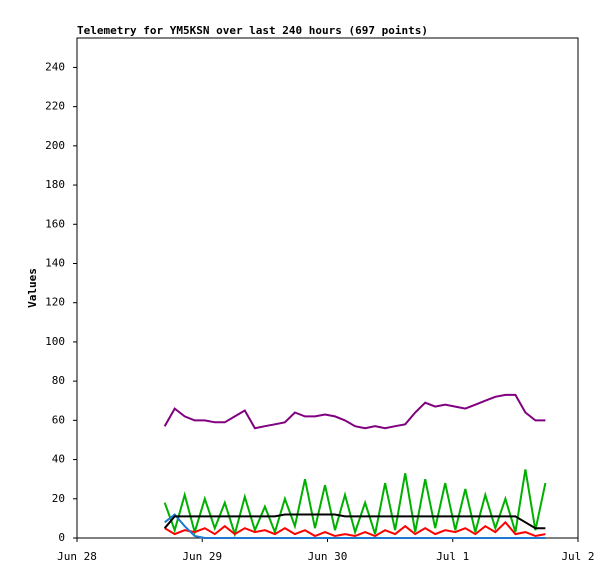 This screenshot has width=615, height=579. I want to click on x-tick-label: Jul 1, so click(452, 556).